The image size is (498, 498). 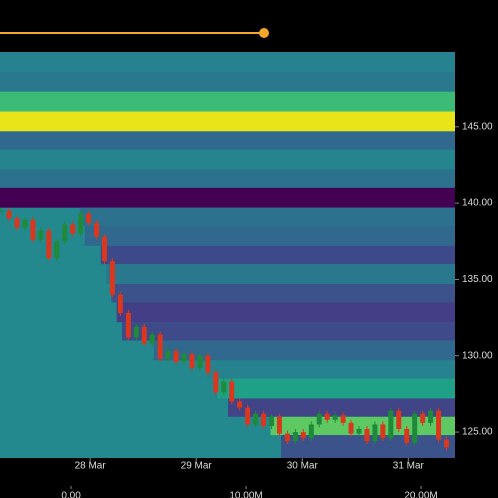 What do you see at coordinates (409, 466) in the screenshot?
I see `x-tick-label: 31 Mar` at bounding box center [409, 466].